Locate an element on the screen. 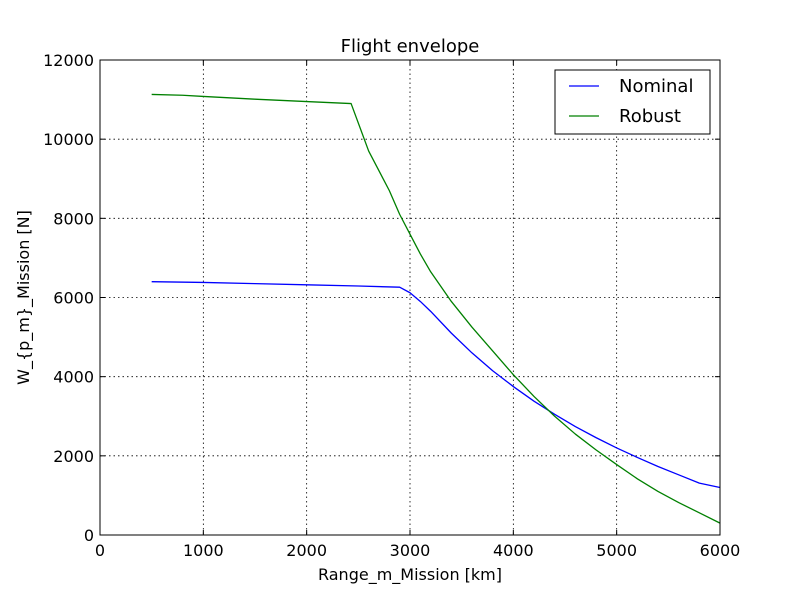 The height and width of the screenshot is (595, 800). y-tick-label: 0 is located at coordinates (89, 535).